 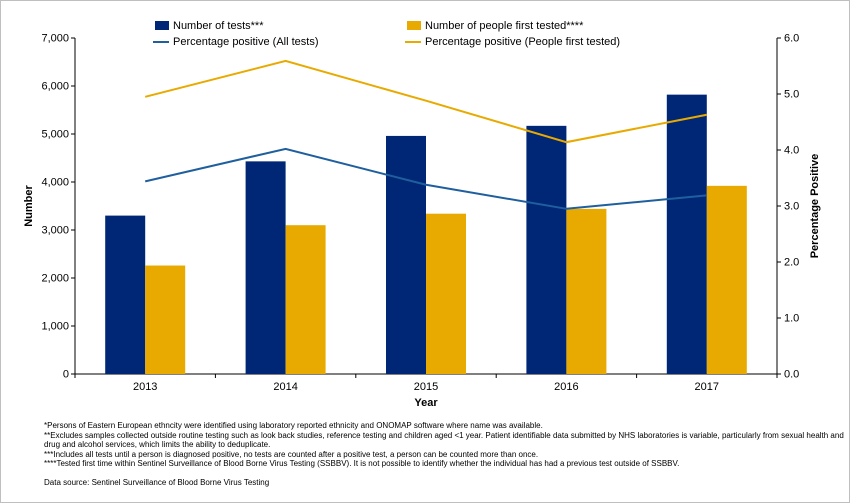 I want to click on bar-people-first-tested-2013, so click(x=165, y=319).